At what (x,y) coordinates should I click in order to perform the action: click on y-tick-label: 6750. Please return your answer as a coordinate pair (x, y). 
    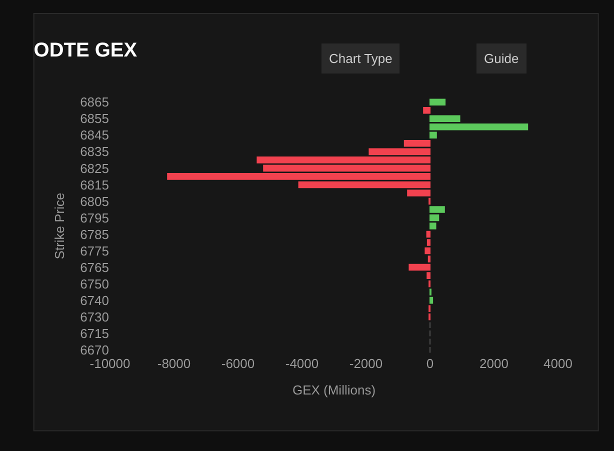
    Looking at the image, I should click on (94, 284).